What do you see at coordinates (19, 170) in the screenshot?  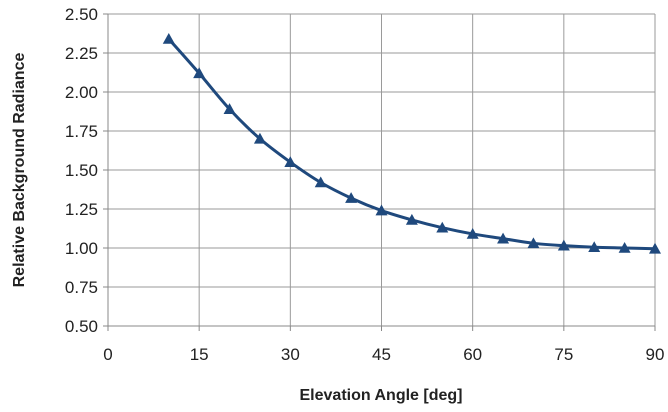 I see `y-axis-title: Relative Background Radiance` at bounding box center [19, 170].